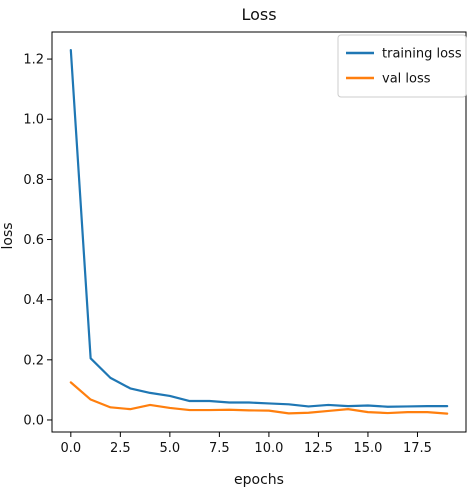  What do you see at coordinates (406, 79) in the screenshot?
I see `legend-label: val loss` at bounding box center [406, 79].